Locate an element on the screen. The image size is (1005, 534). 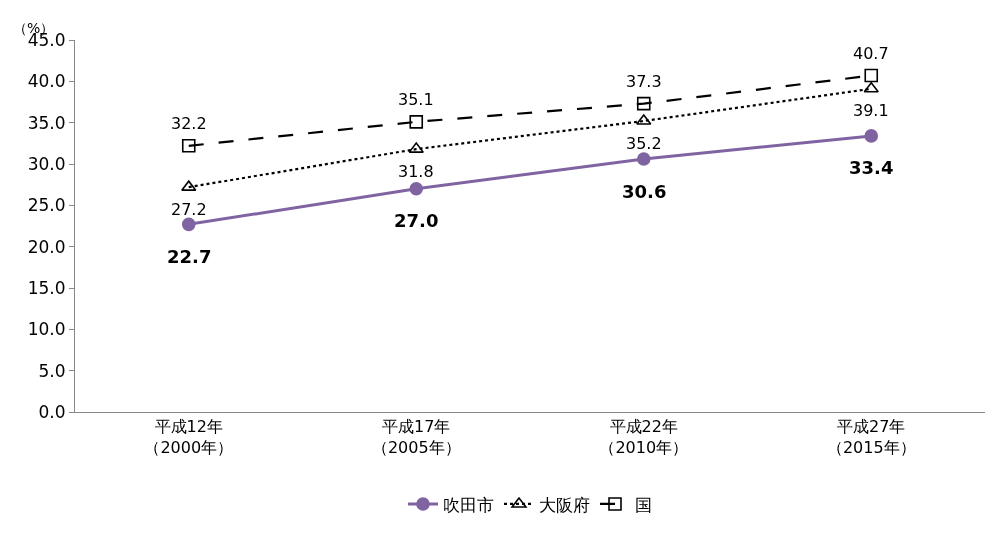
data-label: 37.3 is located at coordinates (644, 81).